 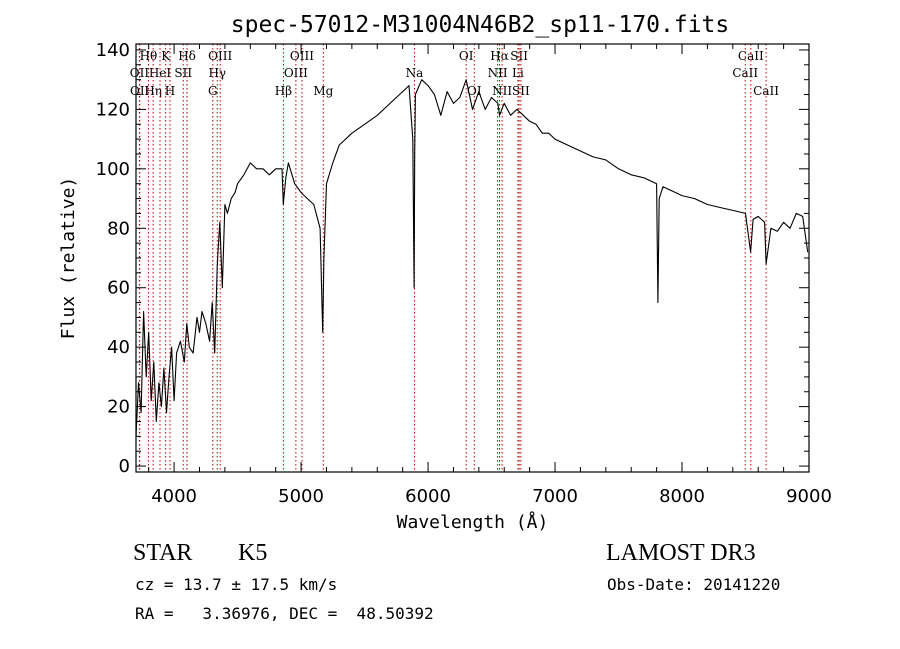 I want to click on line-marker-label: Hδ, so click(x=187, y=56).